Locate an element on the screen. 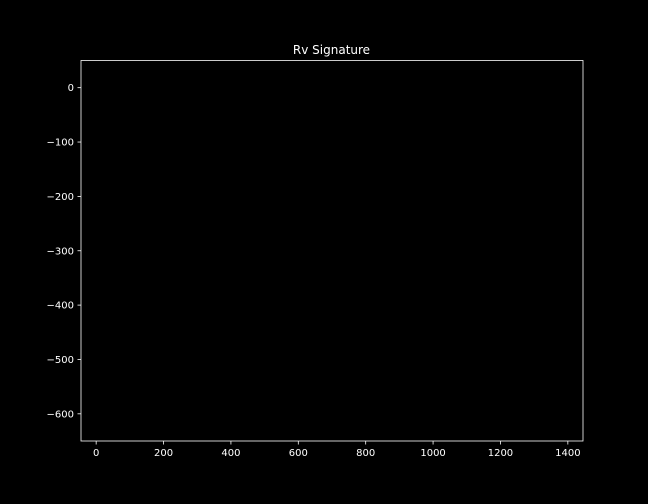  x-tick-label: 0 is located at coordinates (96, 453).